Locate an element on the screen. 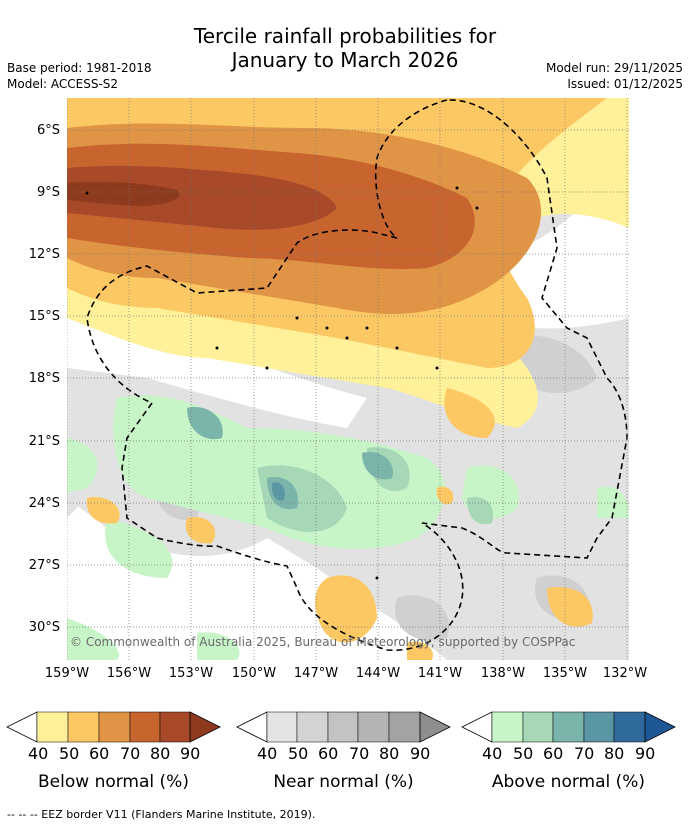  cbar-above-tick: 90 is located at coordinates (645, 753).